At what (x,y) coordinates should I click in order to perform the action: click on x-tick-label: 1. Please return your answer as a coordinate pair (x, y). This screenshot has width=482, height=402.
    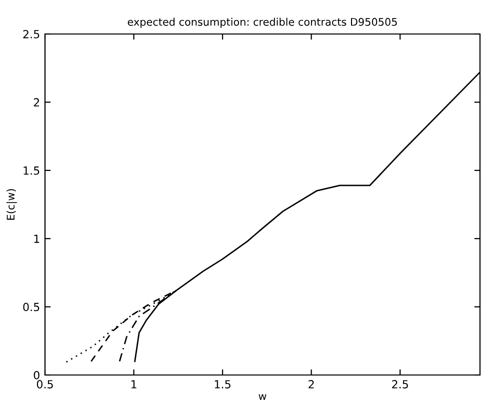
    Looking at the image, I should click on (133, 384).